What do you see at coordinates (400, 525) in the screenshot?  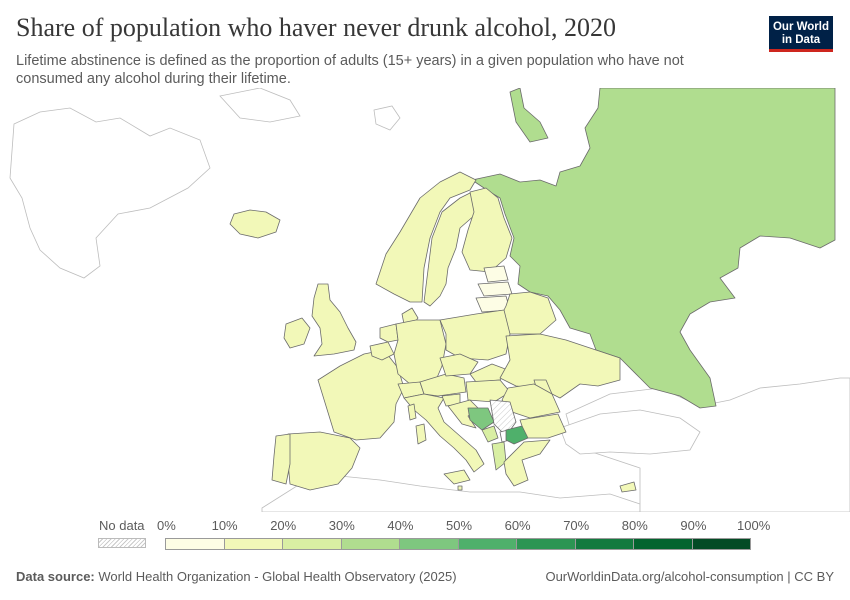 I see `legend-tick-4: 40%` at bounding box center [400, 525].